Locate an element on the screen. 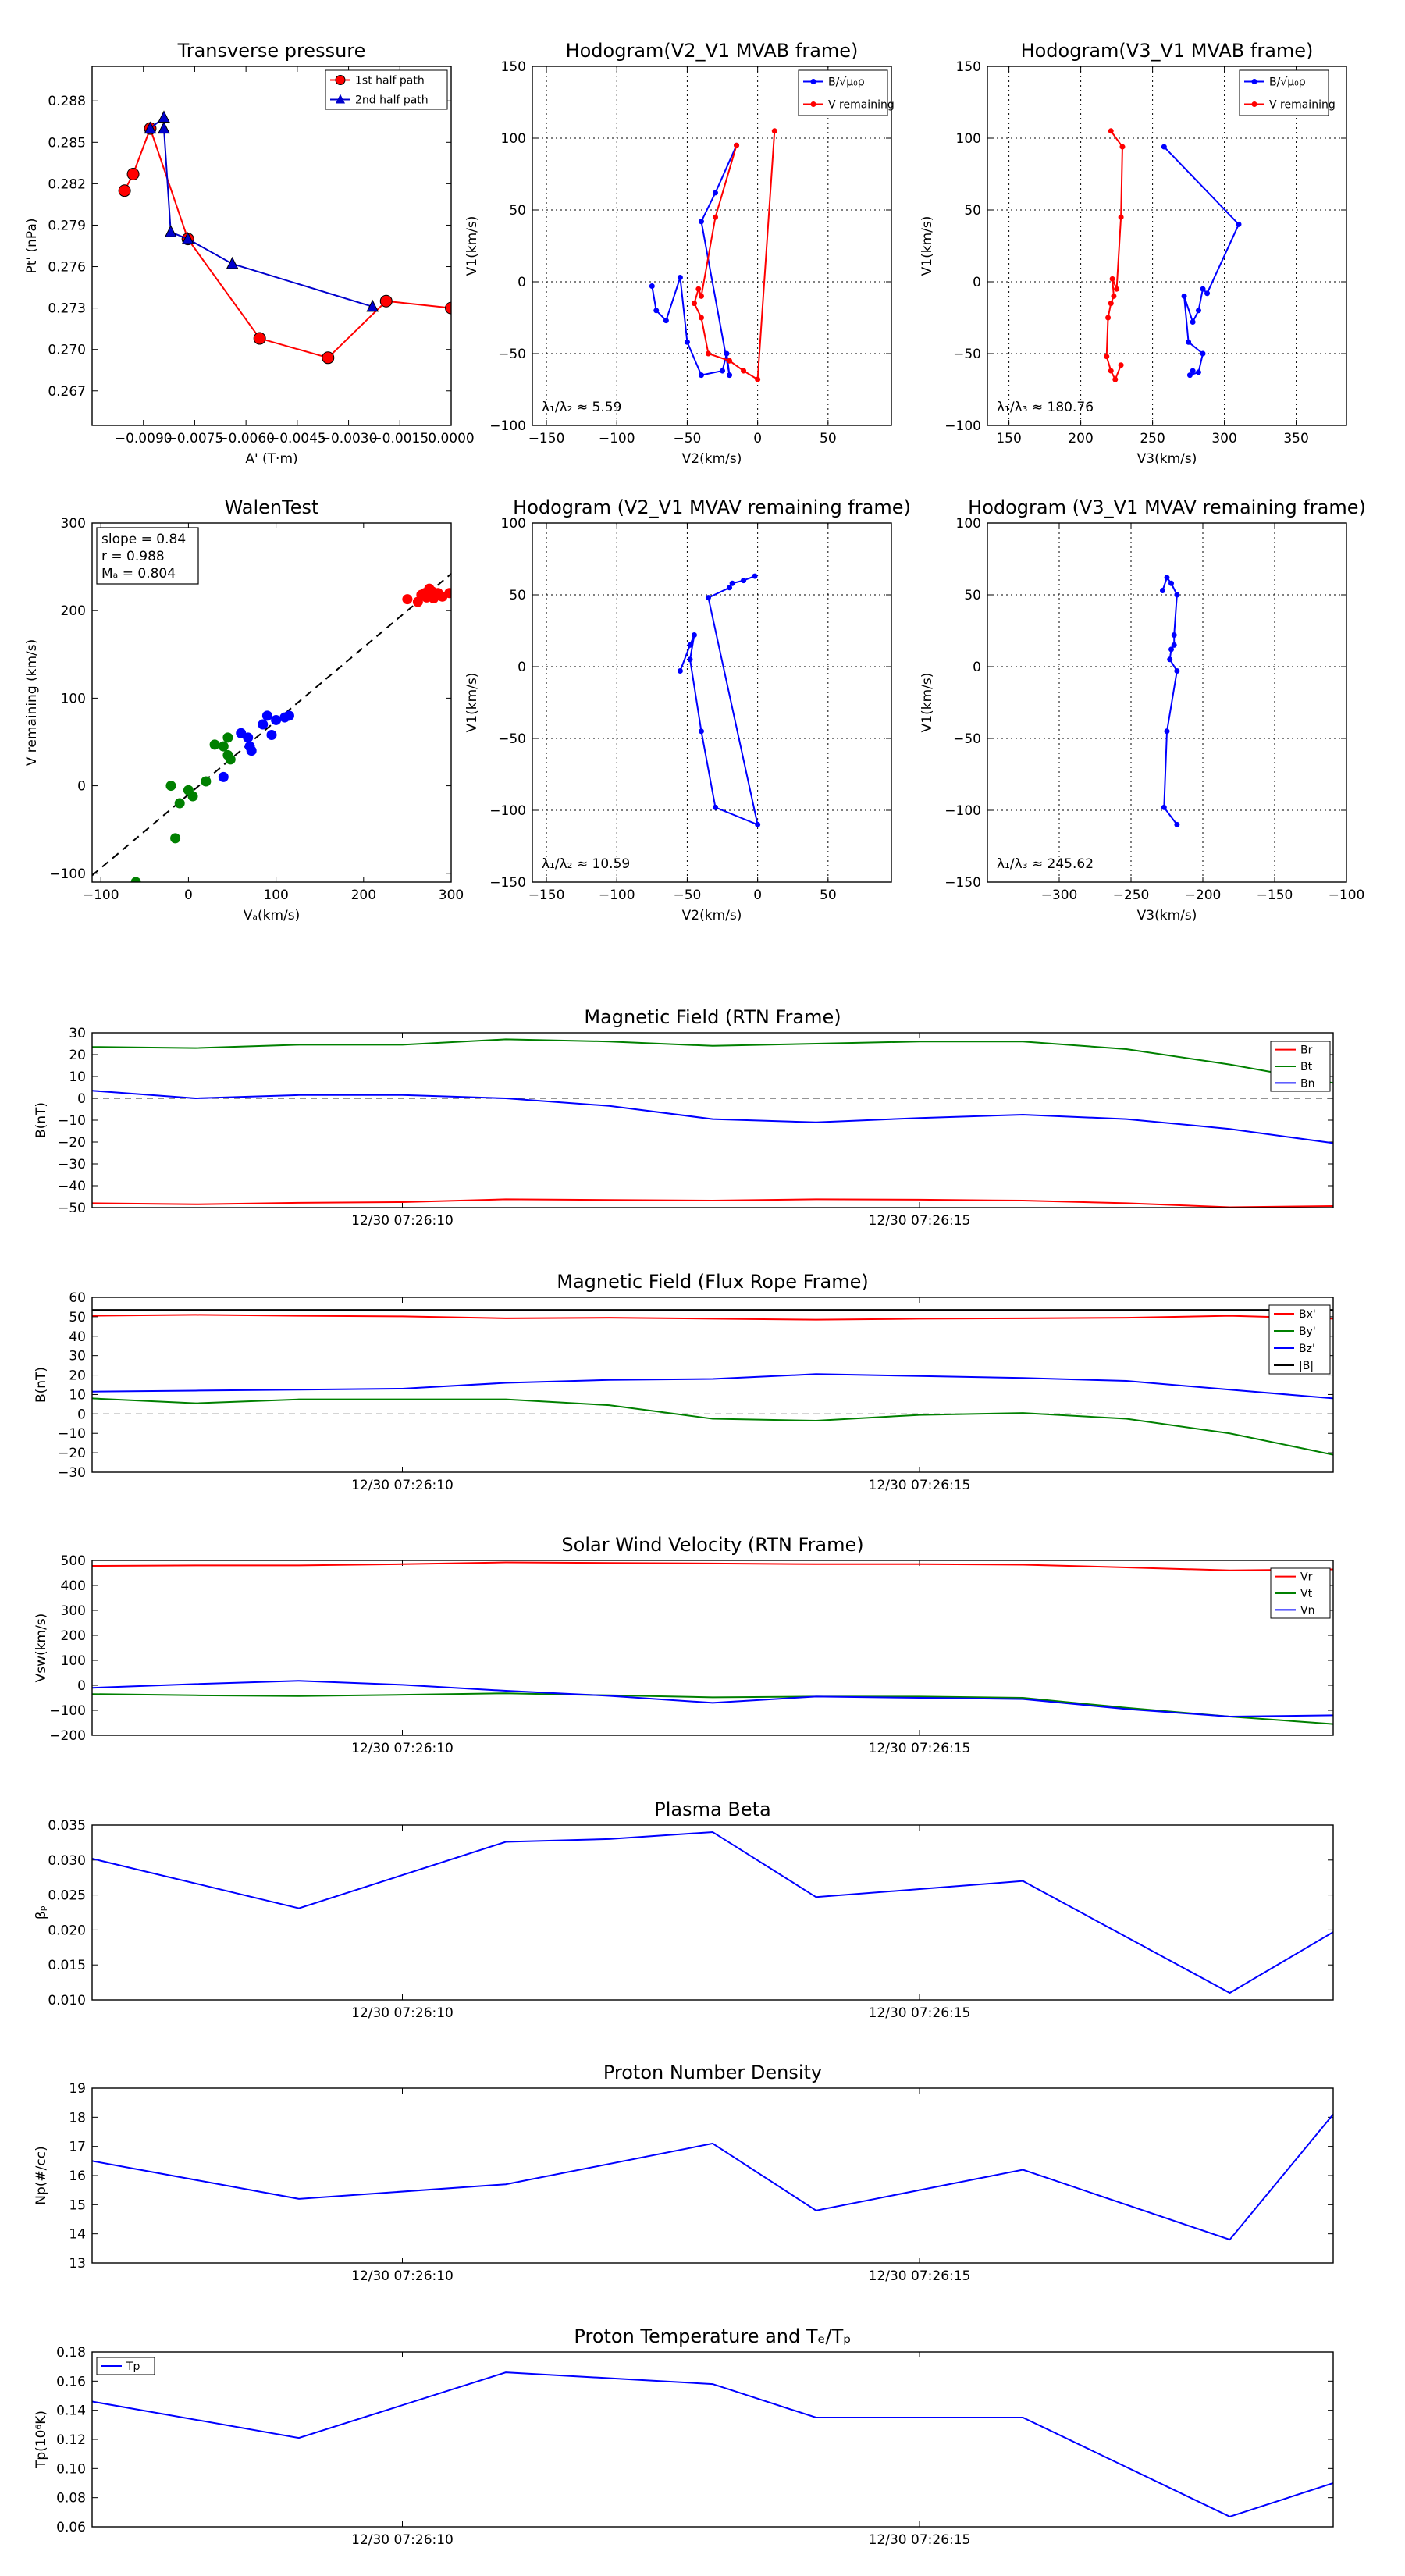  annotation-frame is located at coordinates (147, 556).